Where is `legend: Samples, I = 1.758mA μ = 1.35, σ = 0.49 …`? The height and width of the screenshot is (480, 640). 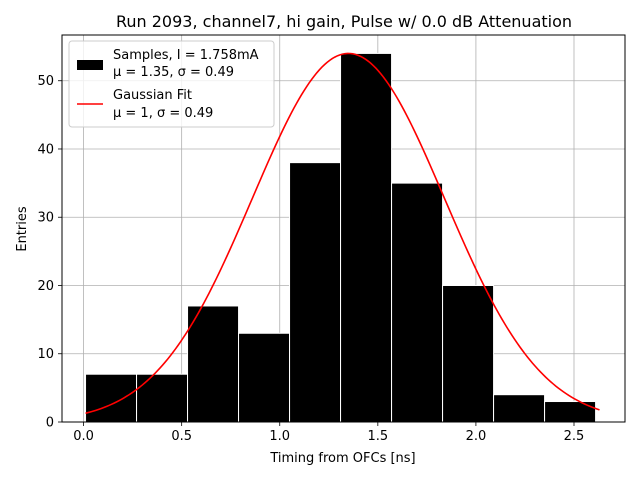 legend: Samples, I = 1.758mA μ = 1.35, σ = 0.49 … is located at coordinates (171, 84).